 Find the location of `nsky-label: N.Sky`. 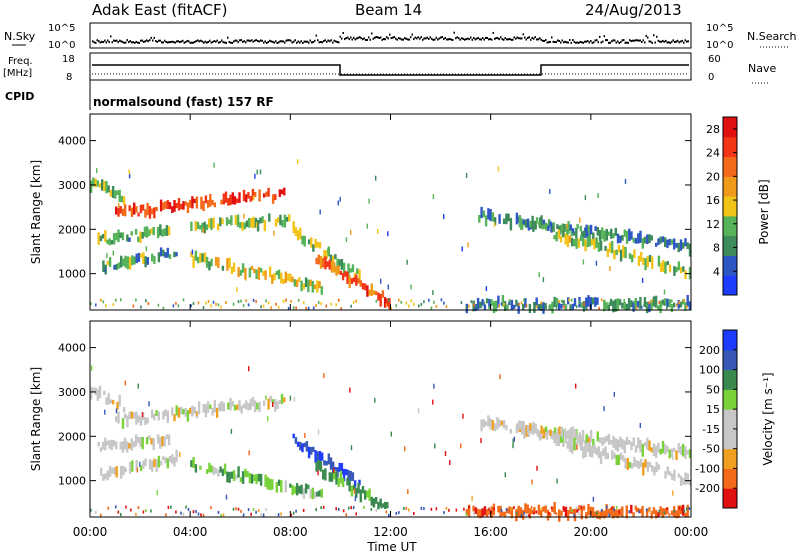

nsky-label: N.Sky is located at coordinates (20, 36).